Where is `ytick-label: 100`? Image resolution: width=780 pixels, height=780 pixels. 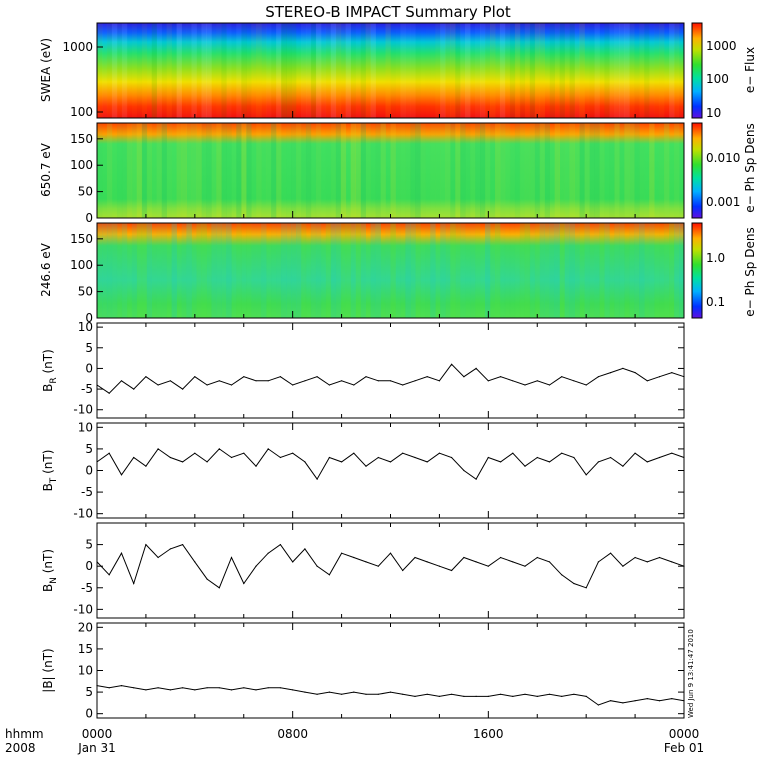 ytick-label: 100 is located at coordinates (81, 165).